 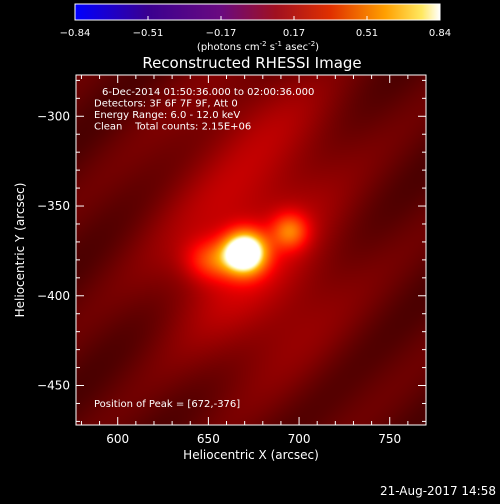 I want to click on colorbar-tick-label: 0.17, so click(x=294, y=33).